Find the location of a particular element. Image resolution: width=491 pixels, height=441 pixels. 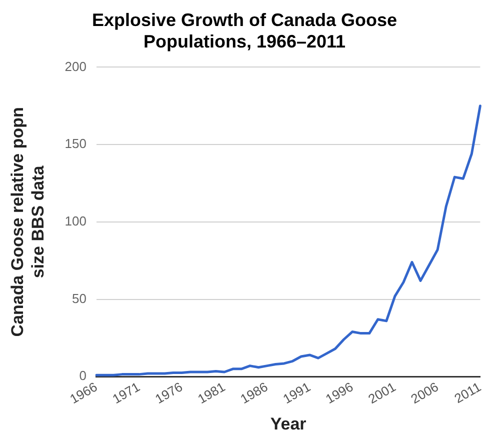

chart-title: Explosive Growth of Canada Goose Populations, 1966–2011 is located at coordinates (245, 31).